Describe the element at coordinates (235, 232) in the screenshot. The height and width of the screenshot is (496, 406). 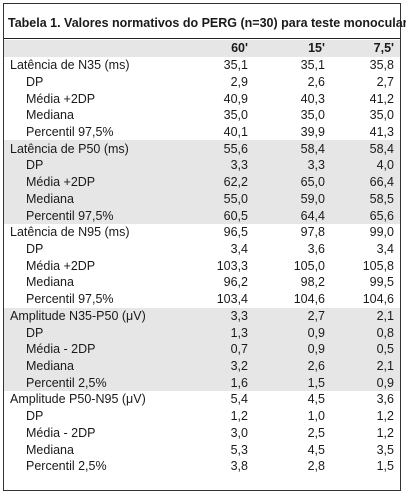
I see `value-cell: 96,5` at that location.